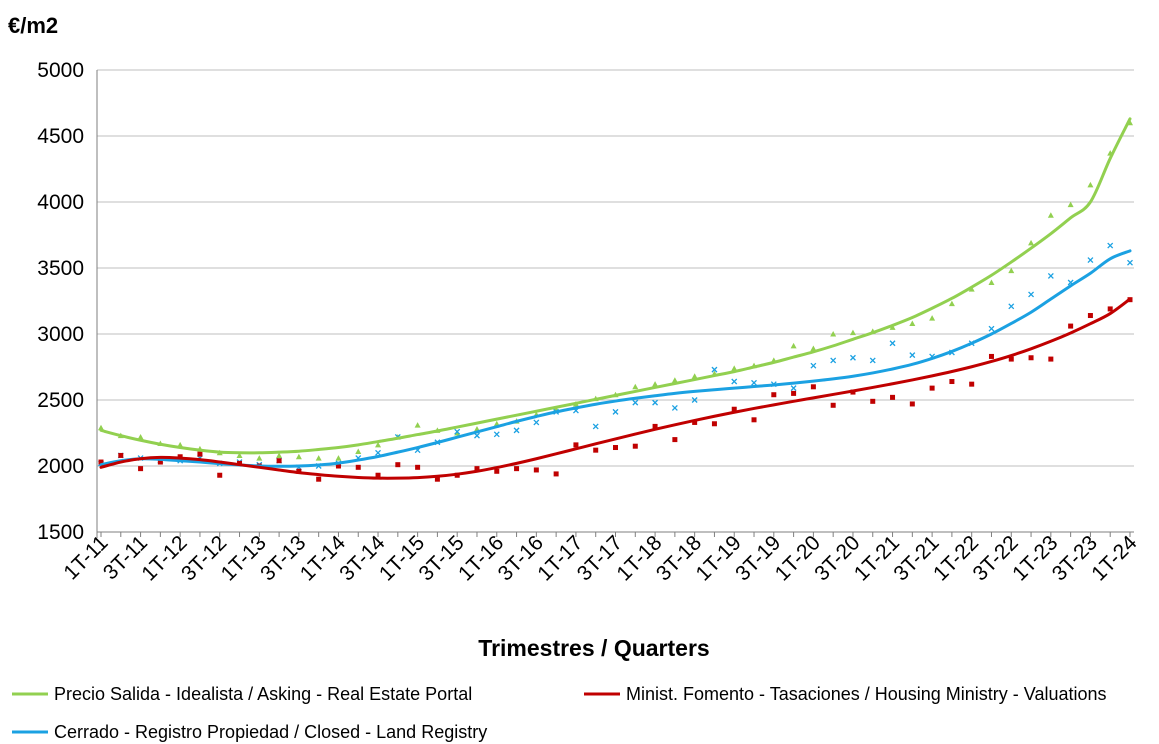 This screenshot has width=1159, height=744. I want to click on x-tick-label: 1T-13, so click(244, 558).